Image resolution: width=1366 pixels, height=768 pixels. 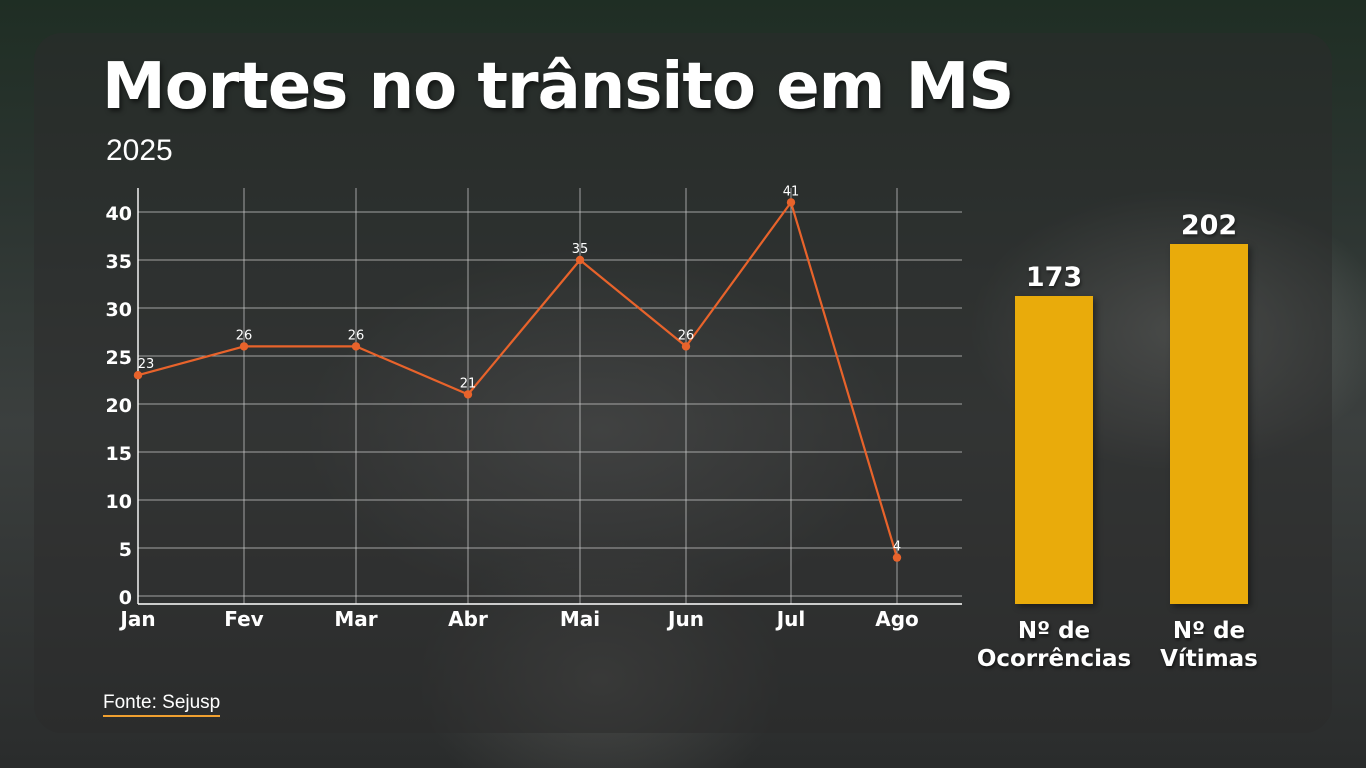 What do you see at coordinates (119, 358) in the screenshot?
I see `y-tick-label: 25` at bounding box center [119, 358].